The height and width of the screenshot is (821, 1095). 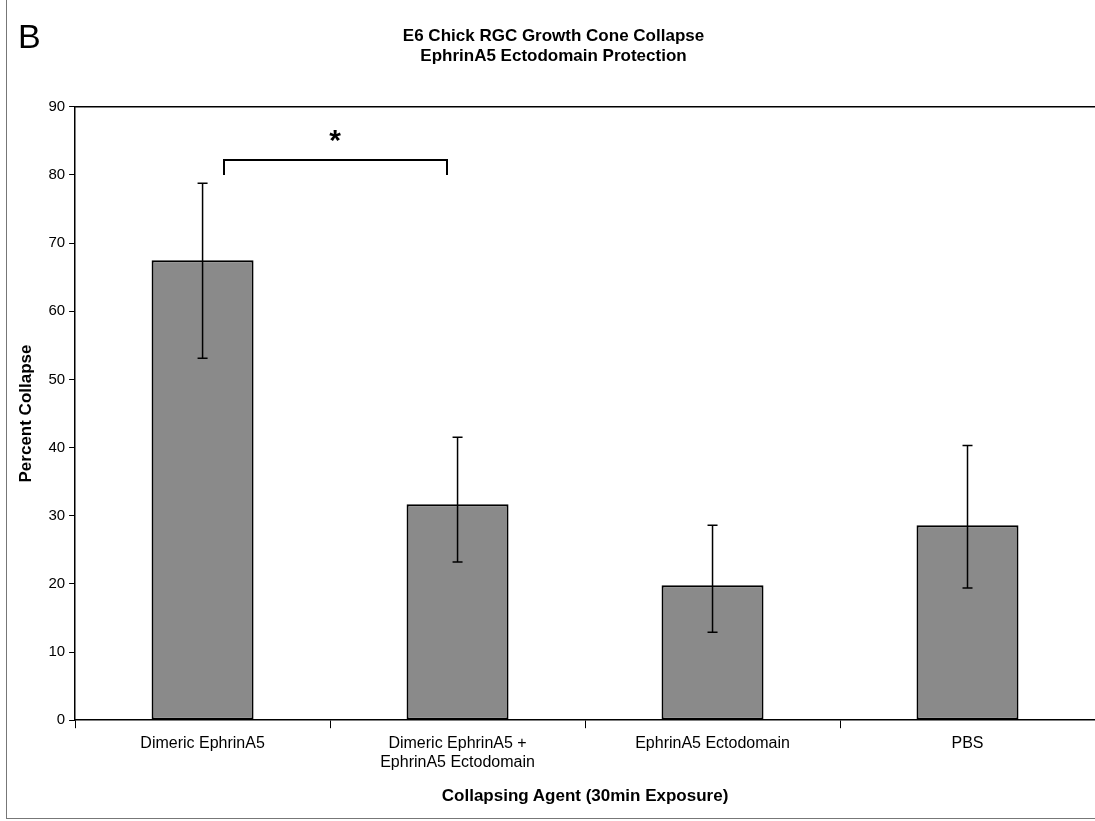 What do you see at coordinates (57, 446) in the screenshot?
I see `y-tick-label: 40` at bounding box center [57, 446].